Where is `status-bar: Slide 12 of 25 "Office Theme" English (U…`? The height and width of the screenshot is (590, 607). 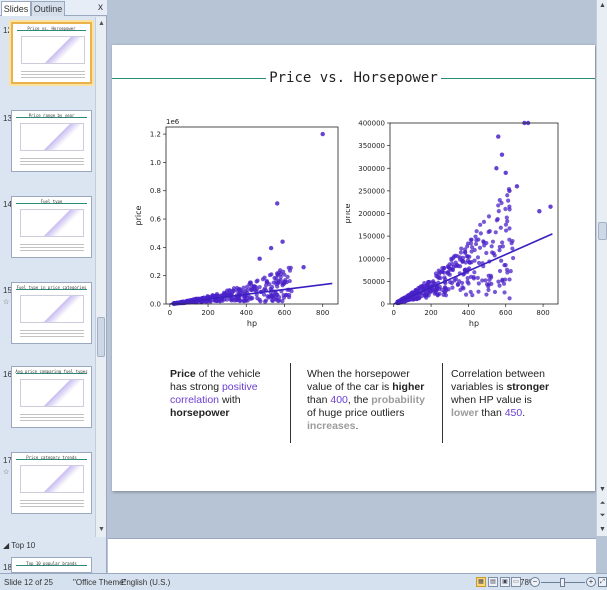 status-bar: Slide 12 of 25 "Office Theme" English (U… is located at coordinates (303, 581).